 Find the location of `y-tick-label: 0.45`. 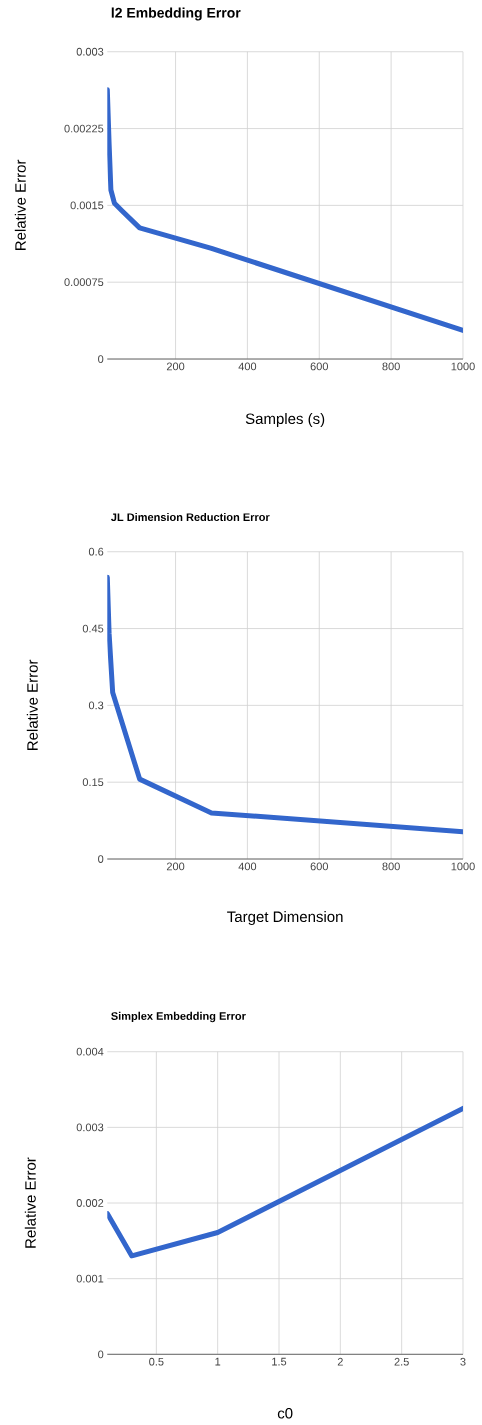

y-tick-label: 0.45 is located at coordinates (93, 628).